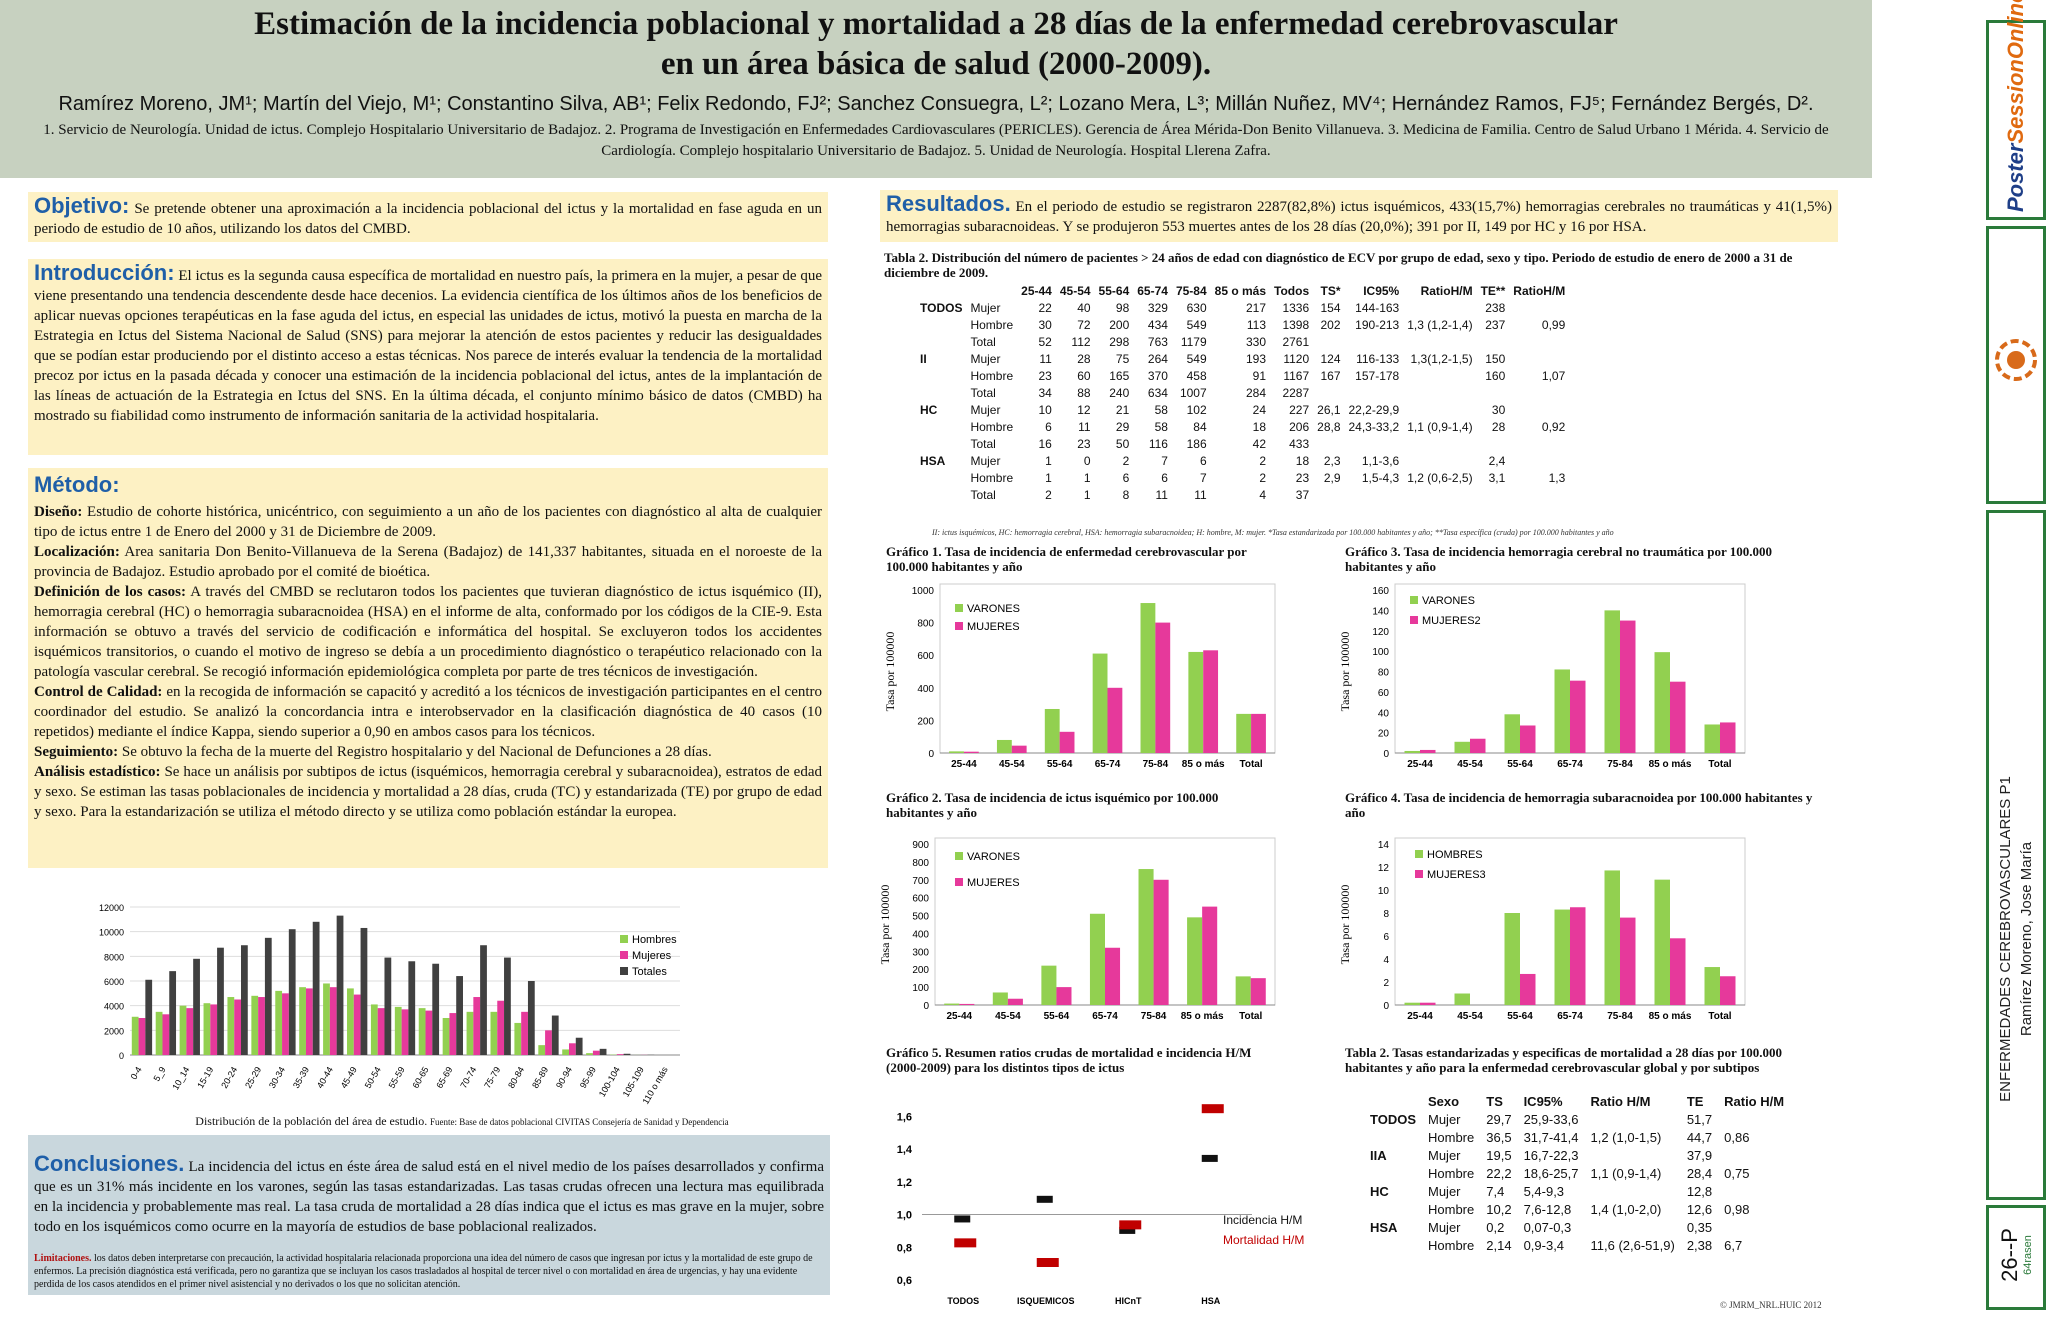 This screenshot has width=2048, height=1320. Describe the element at coordinates (1075, 290) in the screenshot. I see `table-header-cell: 45-54` at that location.